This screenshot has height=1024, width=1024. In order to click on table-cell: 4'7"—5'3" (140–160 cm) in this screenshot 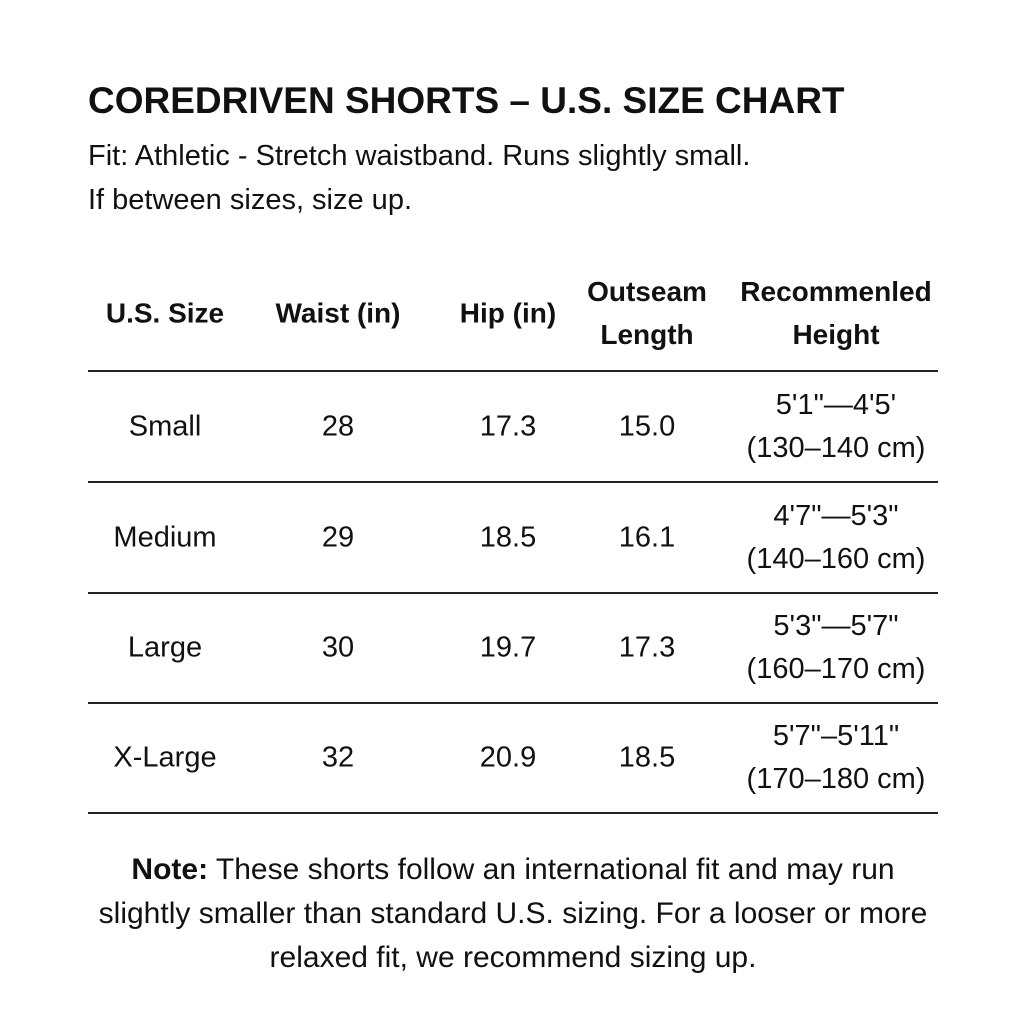, I will do `click(836, 538)`.